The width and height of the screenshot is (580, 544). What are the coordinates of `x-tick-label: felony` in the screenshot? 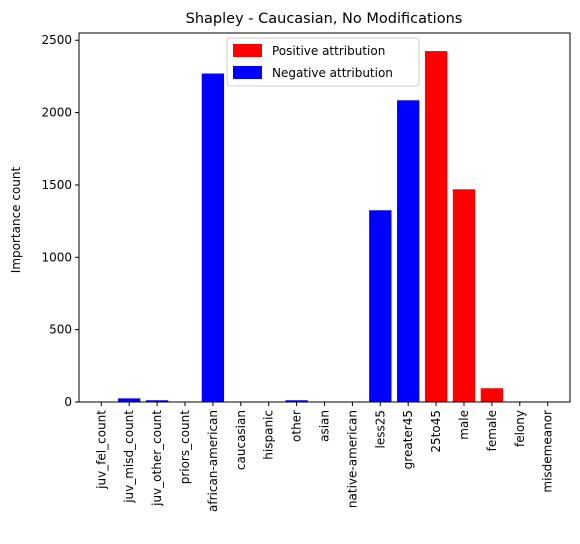 It's located at (520, 428).